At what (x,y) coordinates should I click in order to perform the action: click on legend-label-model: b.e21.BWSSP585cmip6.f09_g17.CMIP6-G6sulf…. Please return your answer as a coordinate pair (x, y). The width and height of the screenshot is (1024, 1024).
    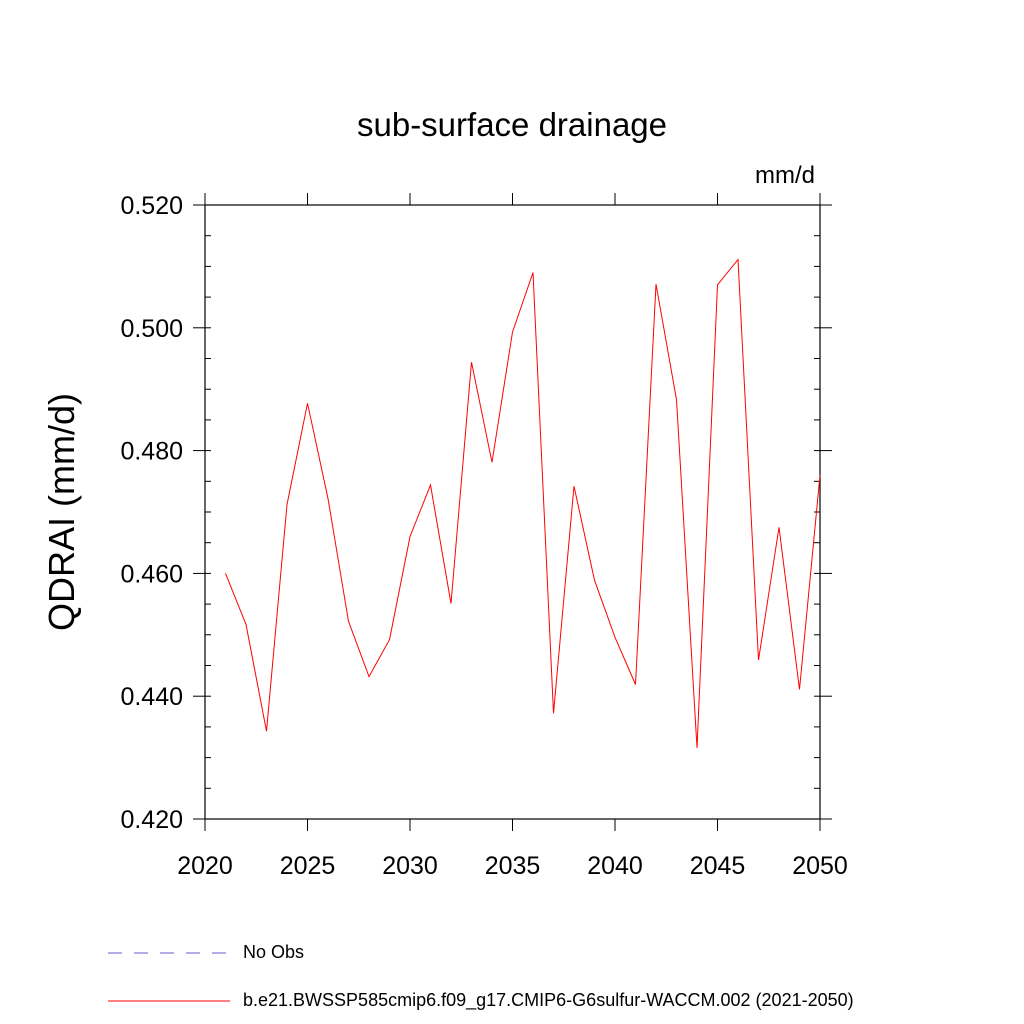
    Looking at the image, I should click on (548, 1000).